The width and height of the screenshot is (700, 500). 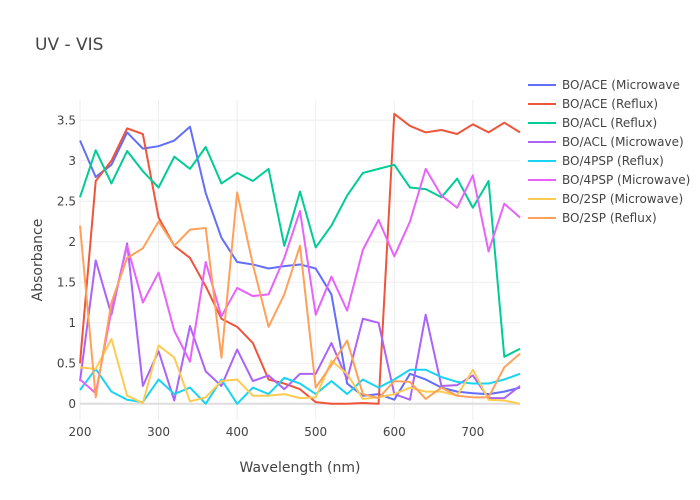 I want to click on x-axis-title: Wavelength (nm), so click(x=300, y=468).